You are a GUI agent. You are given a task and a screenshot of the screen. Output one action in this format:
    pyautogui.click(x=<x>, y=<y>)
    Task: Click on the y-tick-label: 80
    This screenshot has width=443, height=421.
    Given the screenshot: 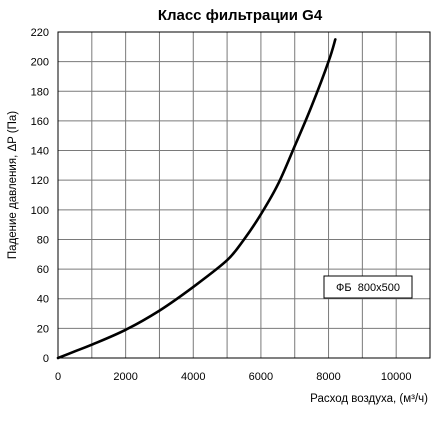 What is the action you would take?
    pyautogui.click(x=43, y=240)
    